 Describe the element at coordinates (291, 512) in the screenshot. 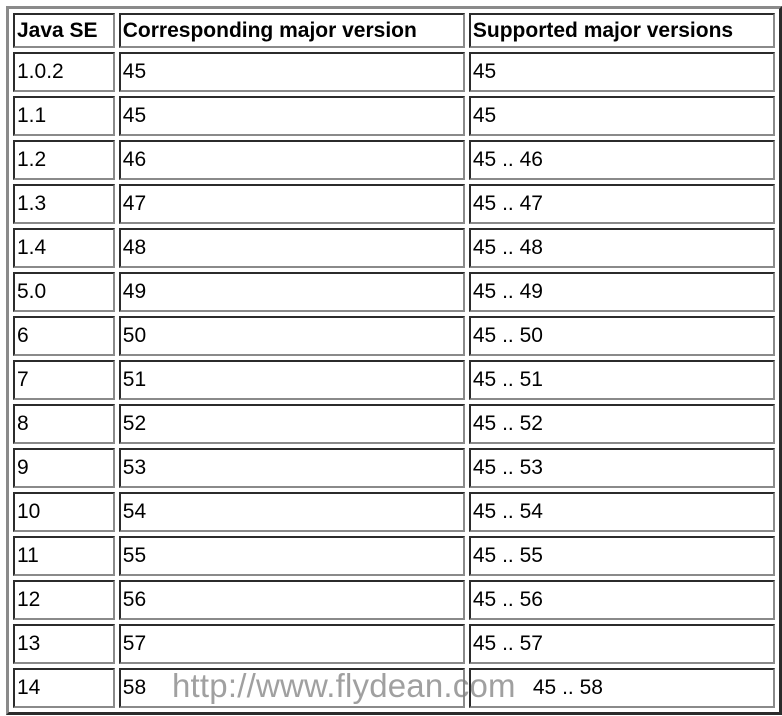

I see `cell-corresponding-major-version: 54` at that location.